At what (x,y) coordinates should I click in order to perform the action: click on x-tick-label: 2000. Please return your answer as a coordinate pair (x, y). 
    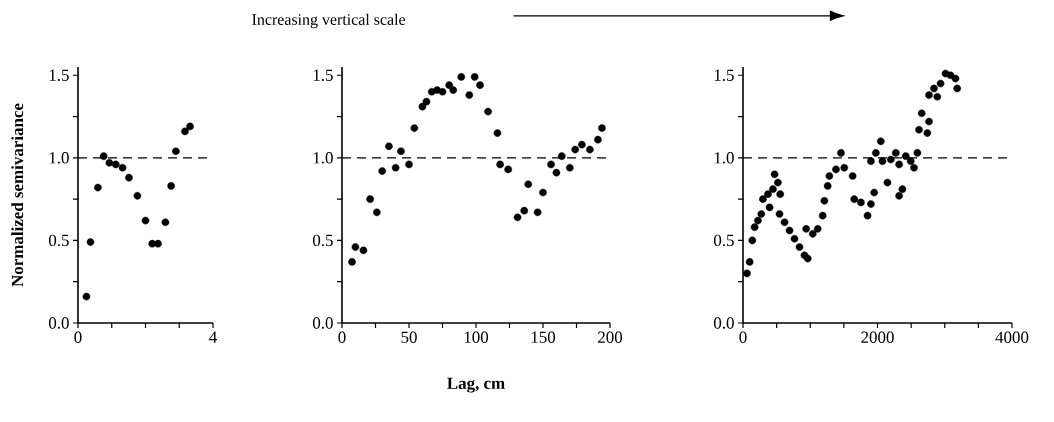
    Looking at the image, I should click on (877, 337).